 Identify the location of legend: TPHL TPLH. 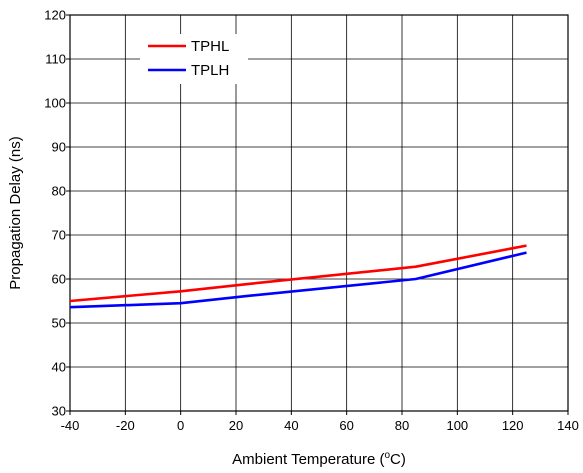
(194, 59).